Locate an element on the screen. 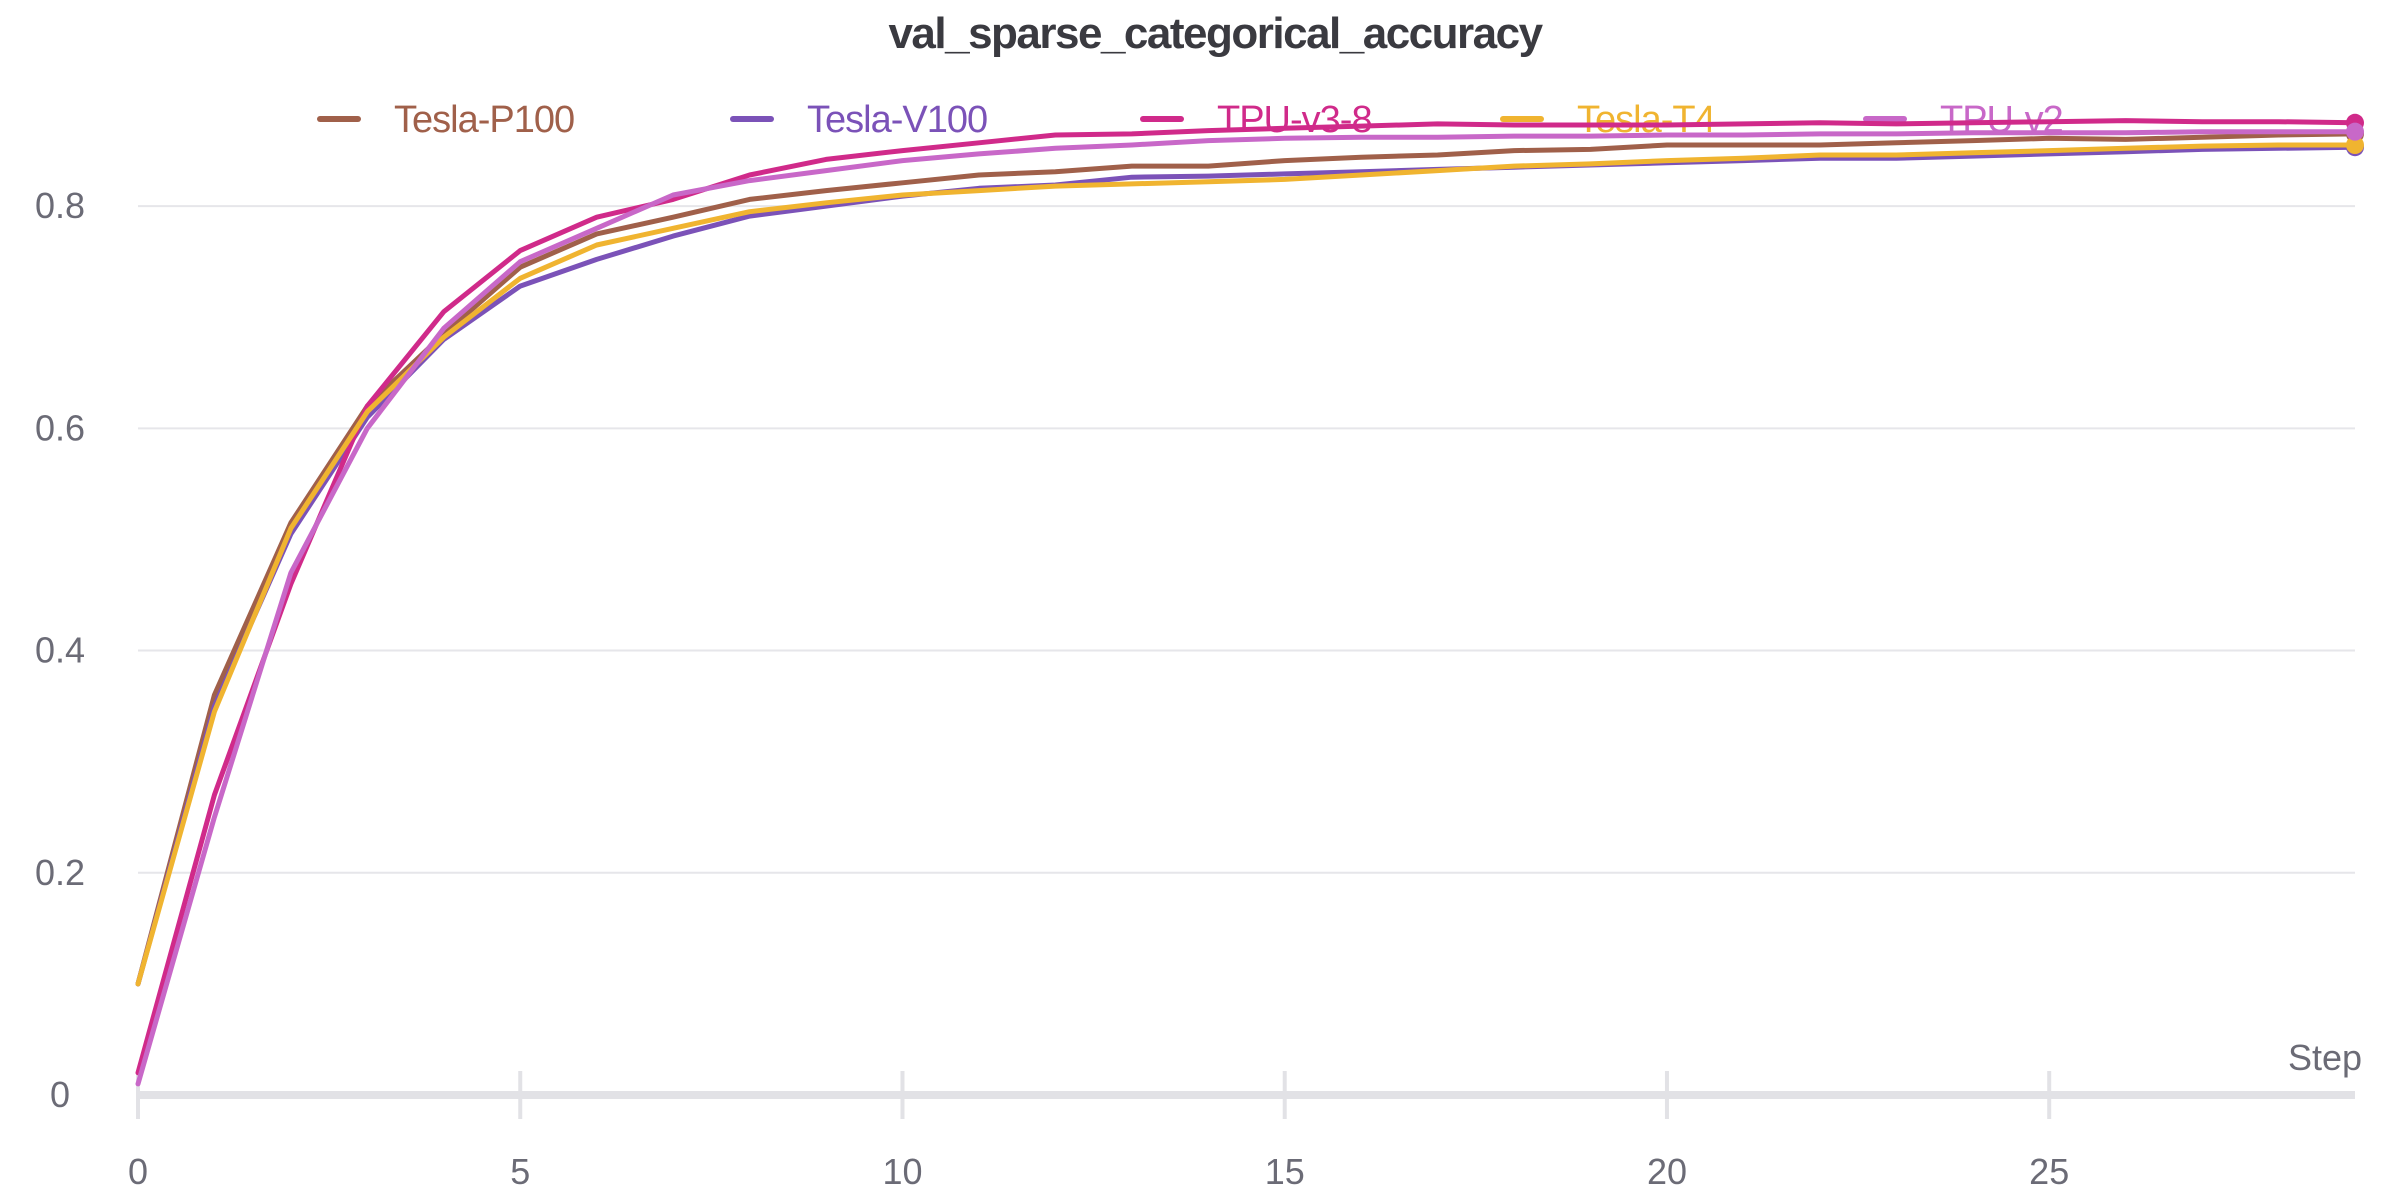  legend-label: Tesla-V100 is located at coordinates (897, 120).